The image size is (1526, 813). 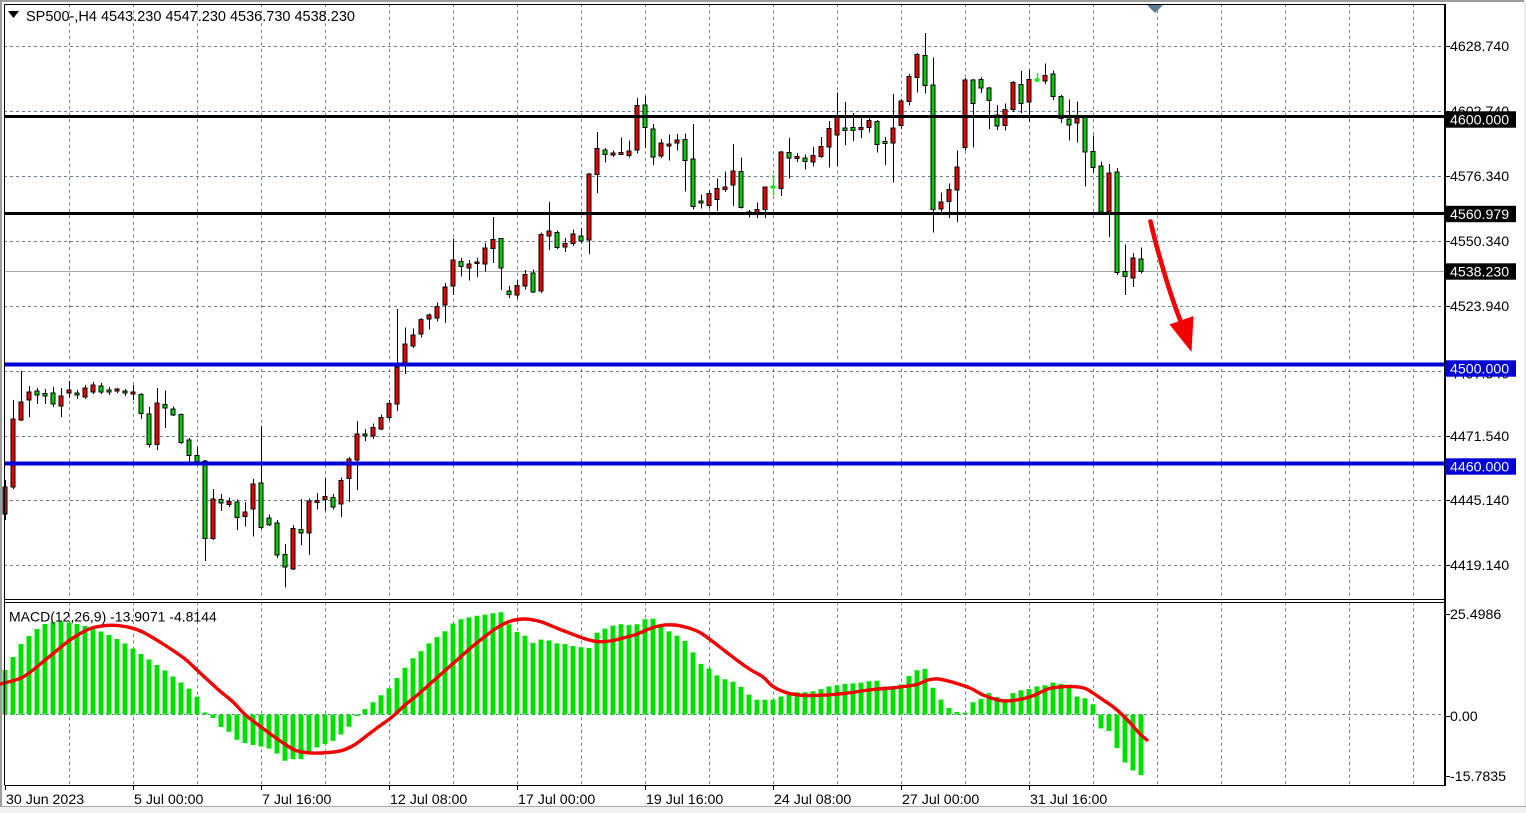 What do you see at coordinates (1068, 800) in the screenshot?
I see `svg-text: 31 Jul 16:00` at bounding box center [1068, 800].